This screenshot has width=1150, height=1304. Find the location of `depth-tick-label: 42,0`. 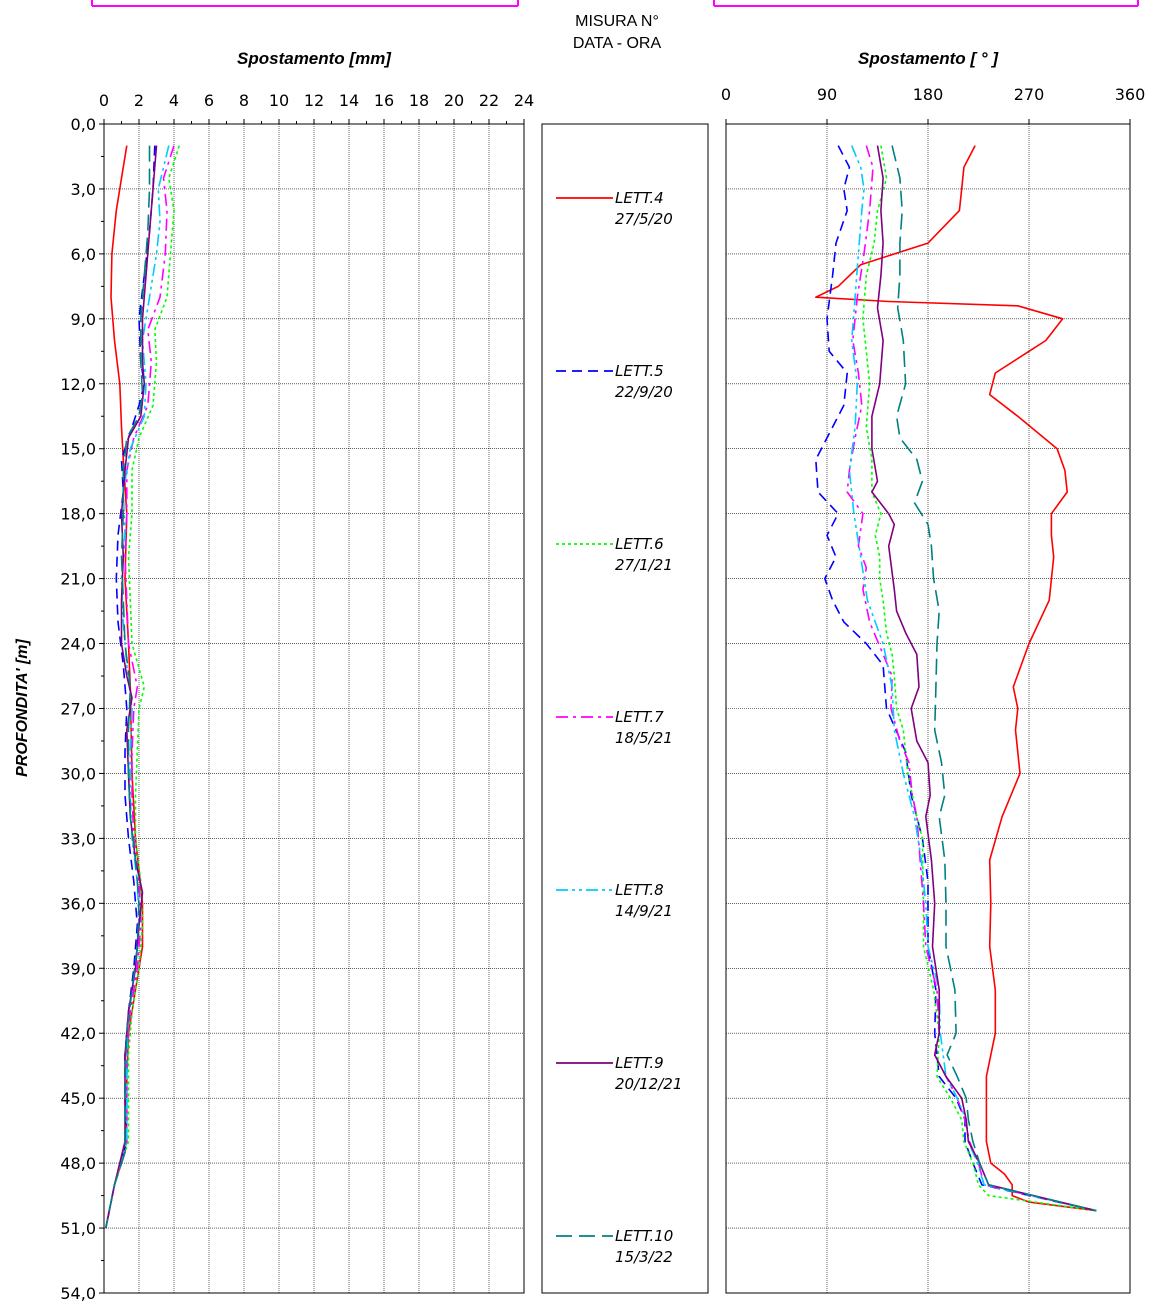

depth-tick-label: 42,0 is located at coordinates (78, 1033).